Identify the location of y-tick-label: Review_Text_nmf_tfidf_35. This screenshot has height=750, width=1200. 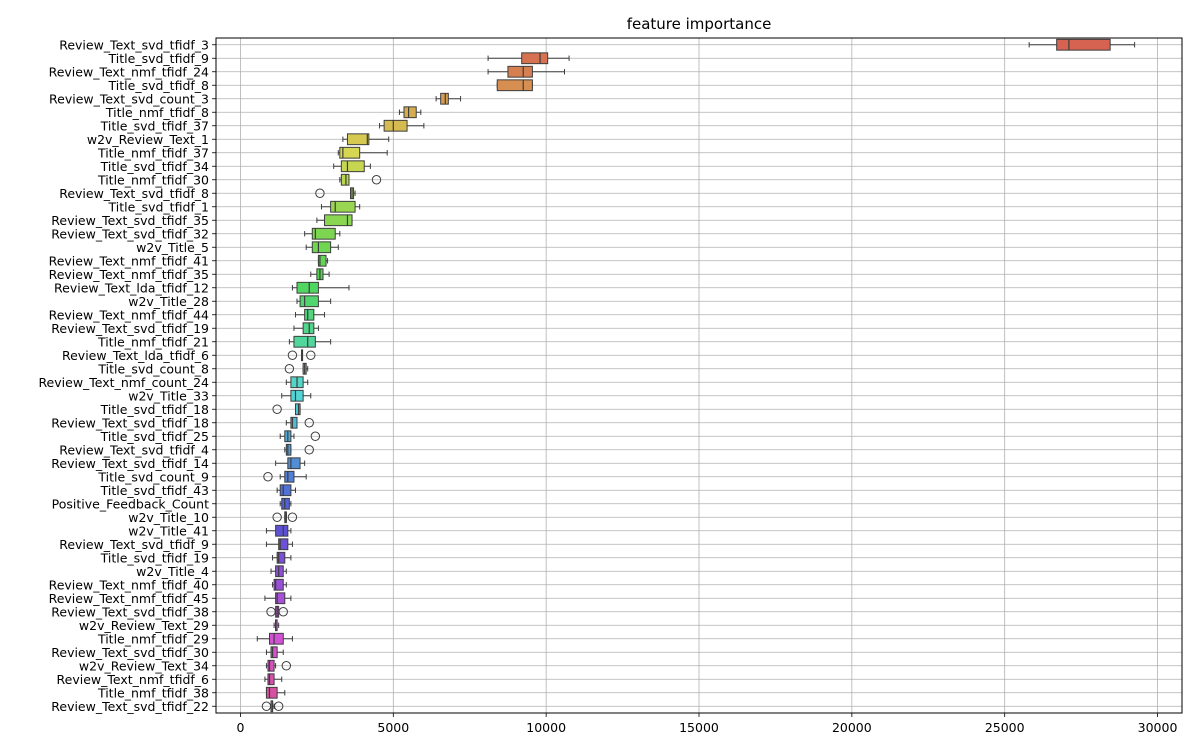
(129, 274).